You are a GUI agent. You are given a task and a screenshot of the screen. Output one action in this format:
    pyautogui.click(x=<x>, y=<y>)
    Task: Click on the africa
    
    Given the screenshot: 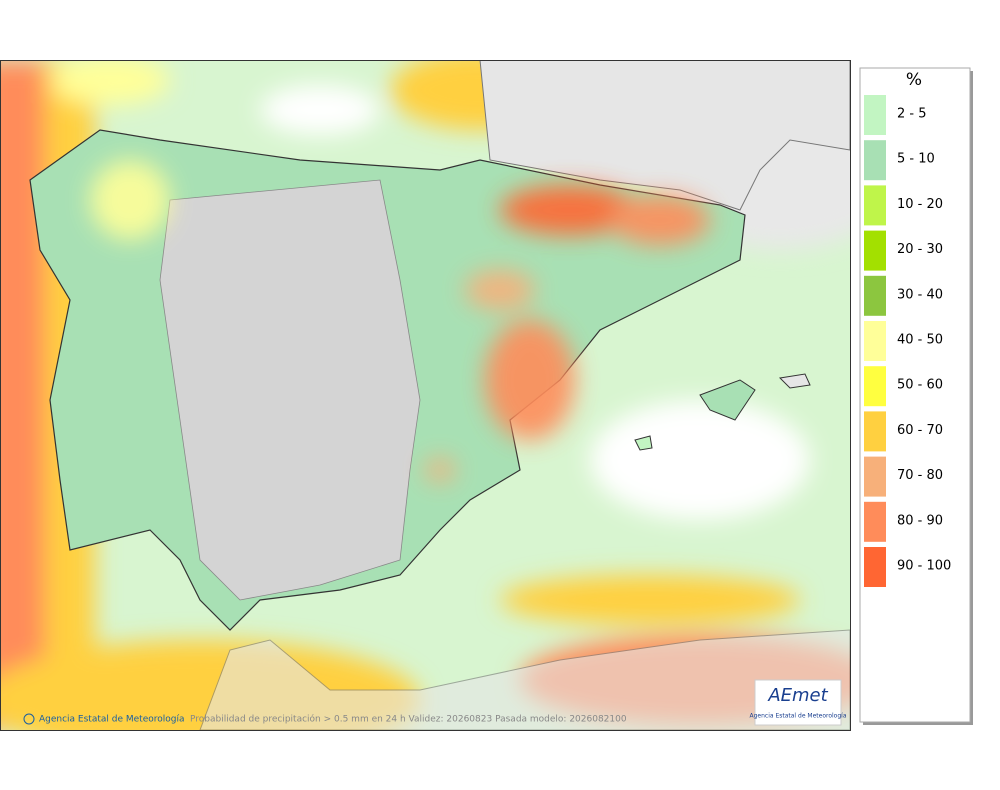 What is the action you would take?
    pyautogui.click(x=524, y=679)
    